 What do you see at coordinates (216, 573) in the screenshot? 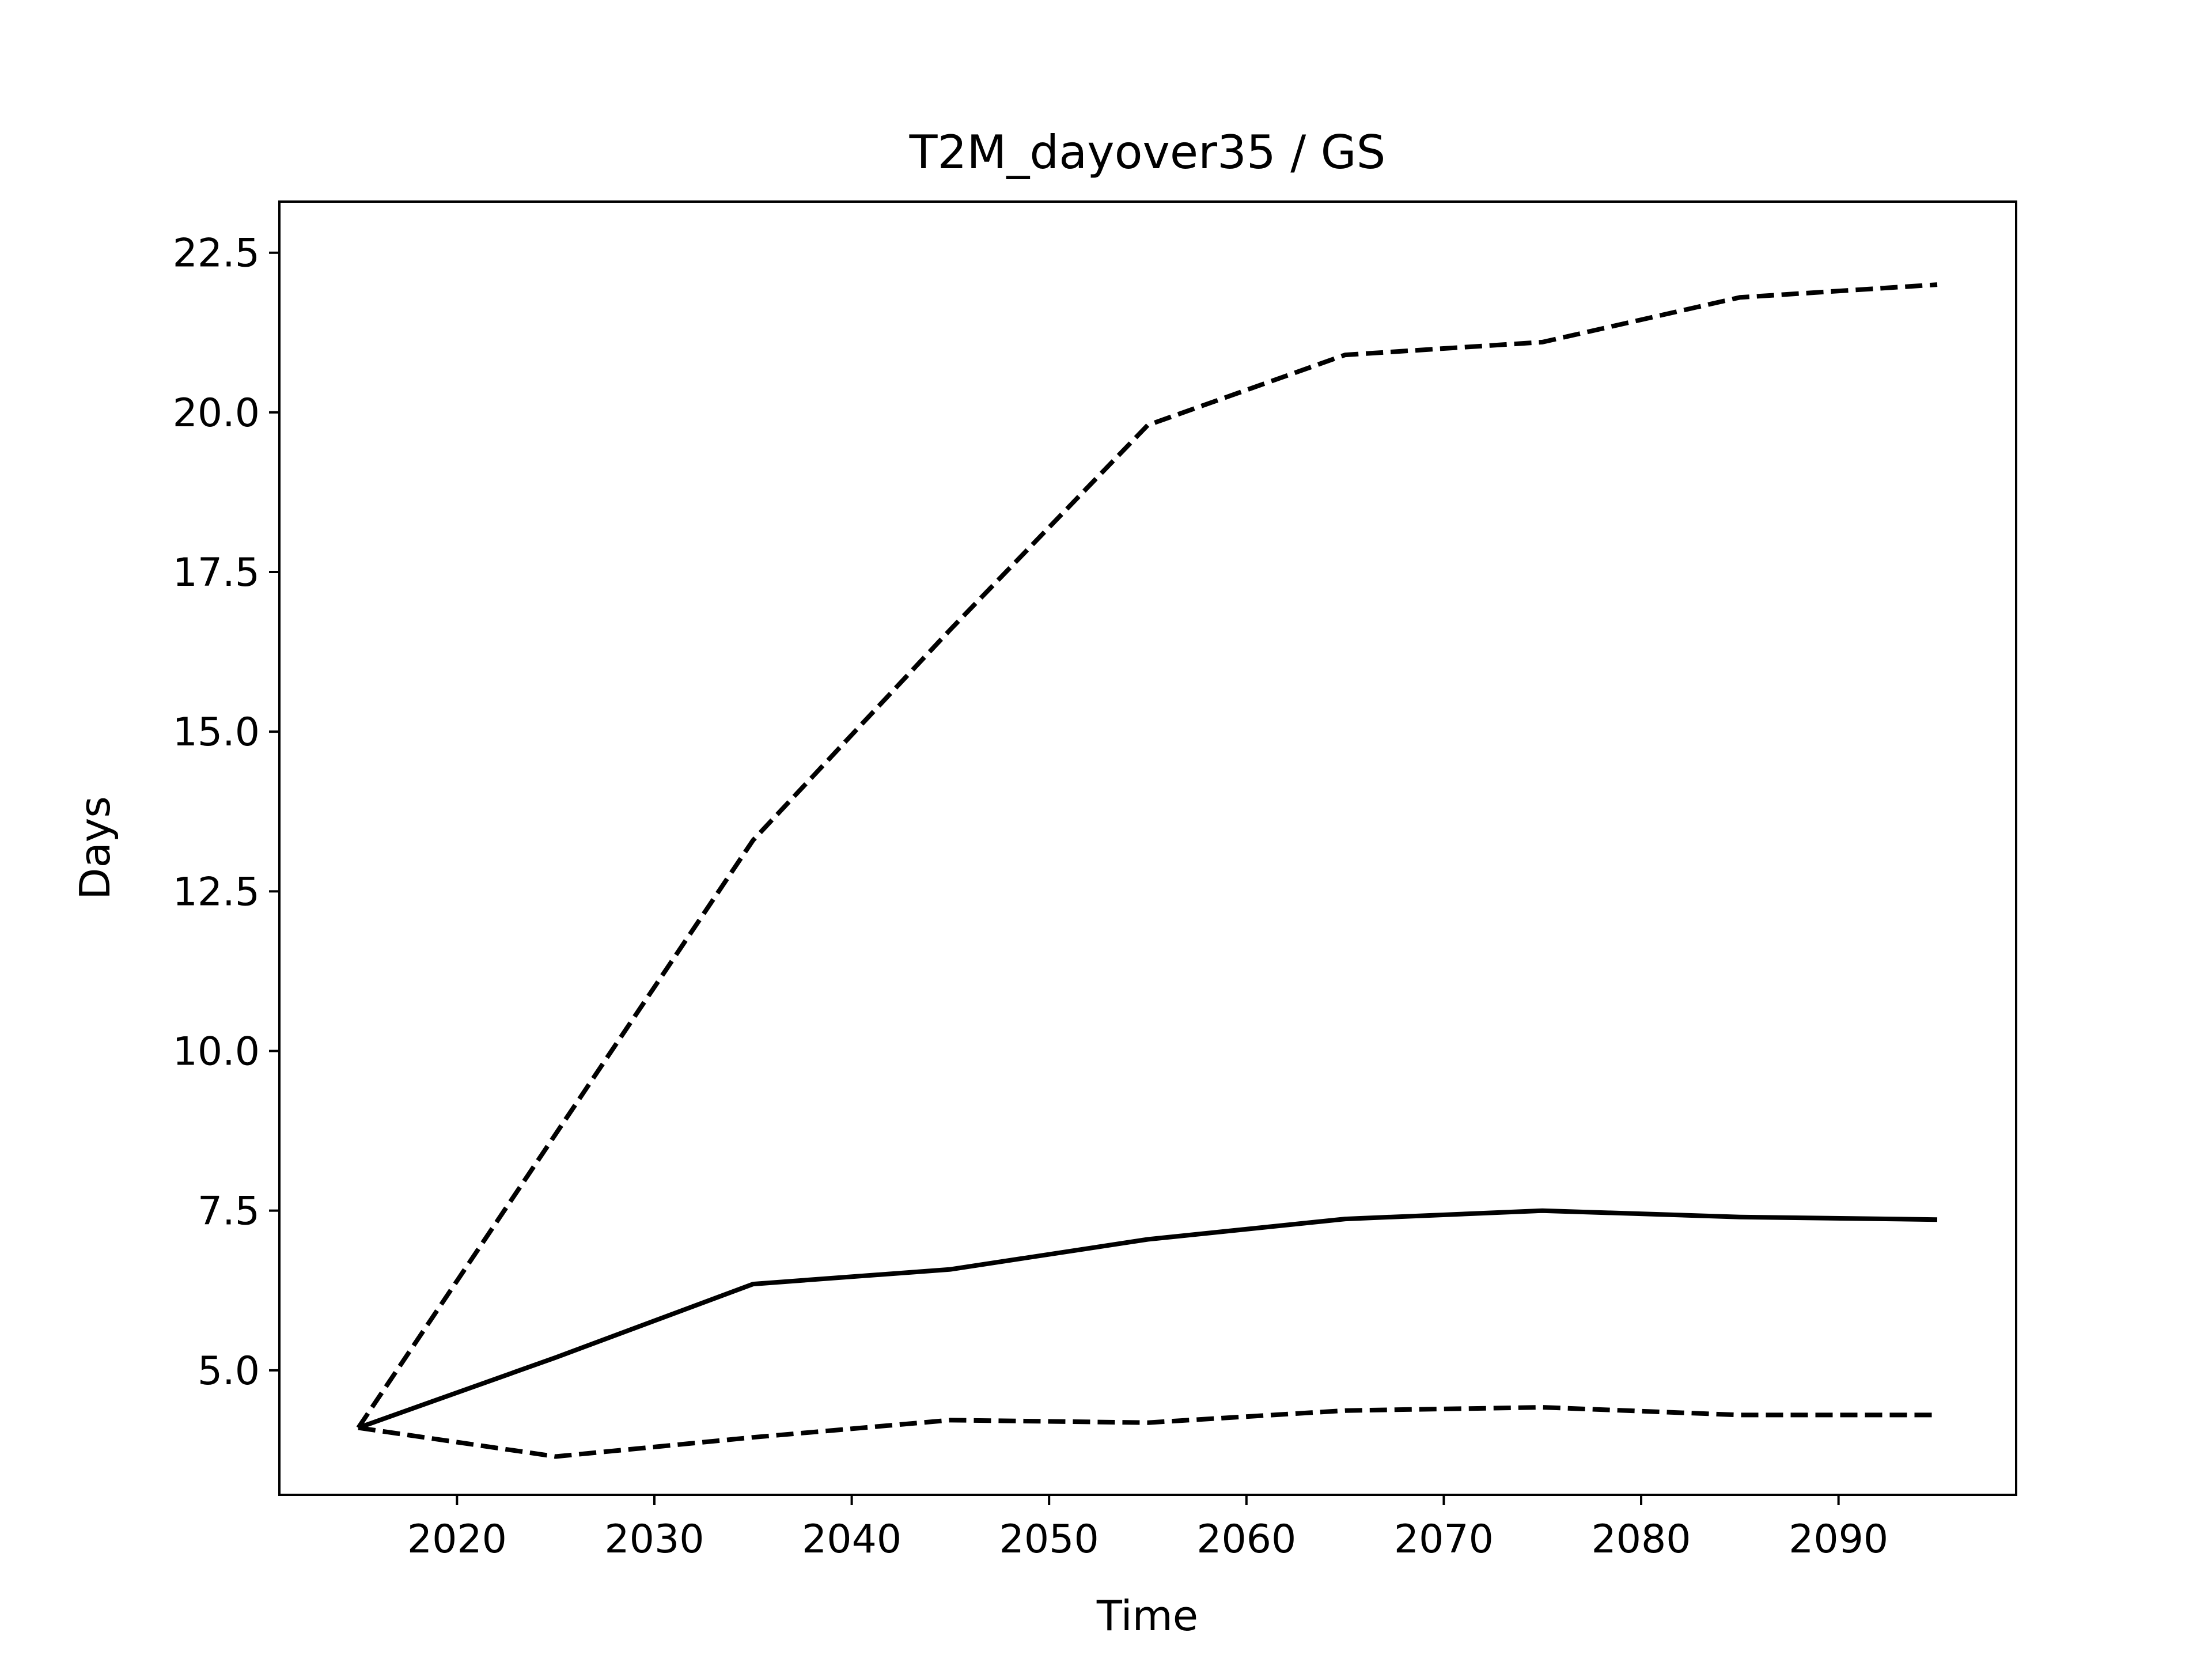
I see `y-tick-label: 17.5` at bounding box center [216, 573].